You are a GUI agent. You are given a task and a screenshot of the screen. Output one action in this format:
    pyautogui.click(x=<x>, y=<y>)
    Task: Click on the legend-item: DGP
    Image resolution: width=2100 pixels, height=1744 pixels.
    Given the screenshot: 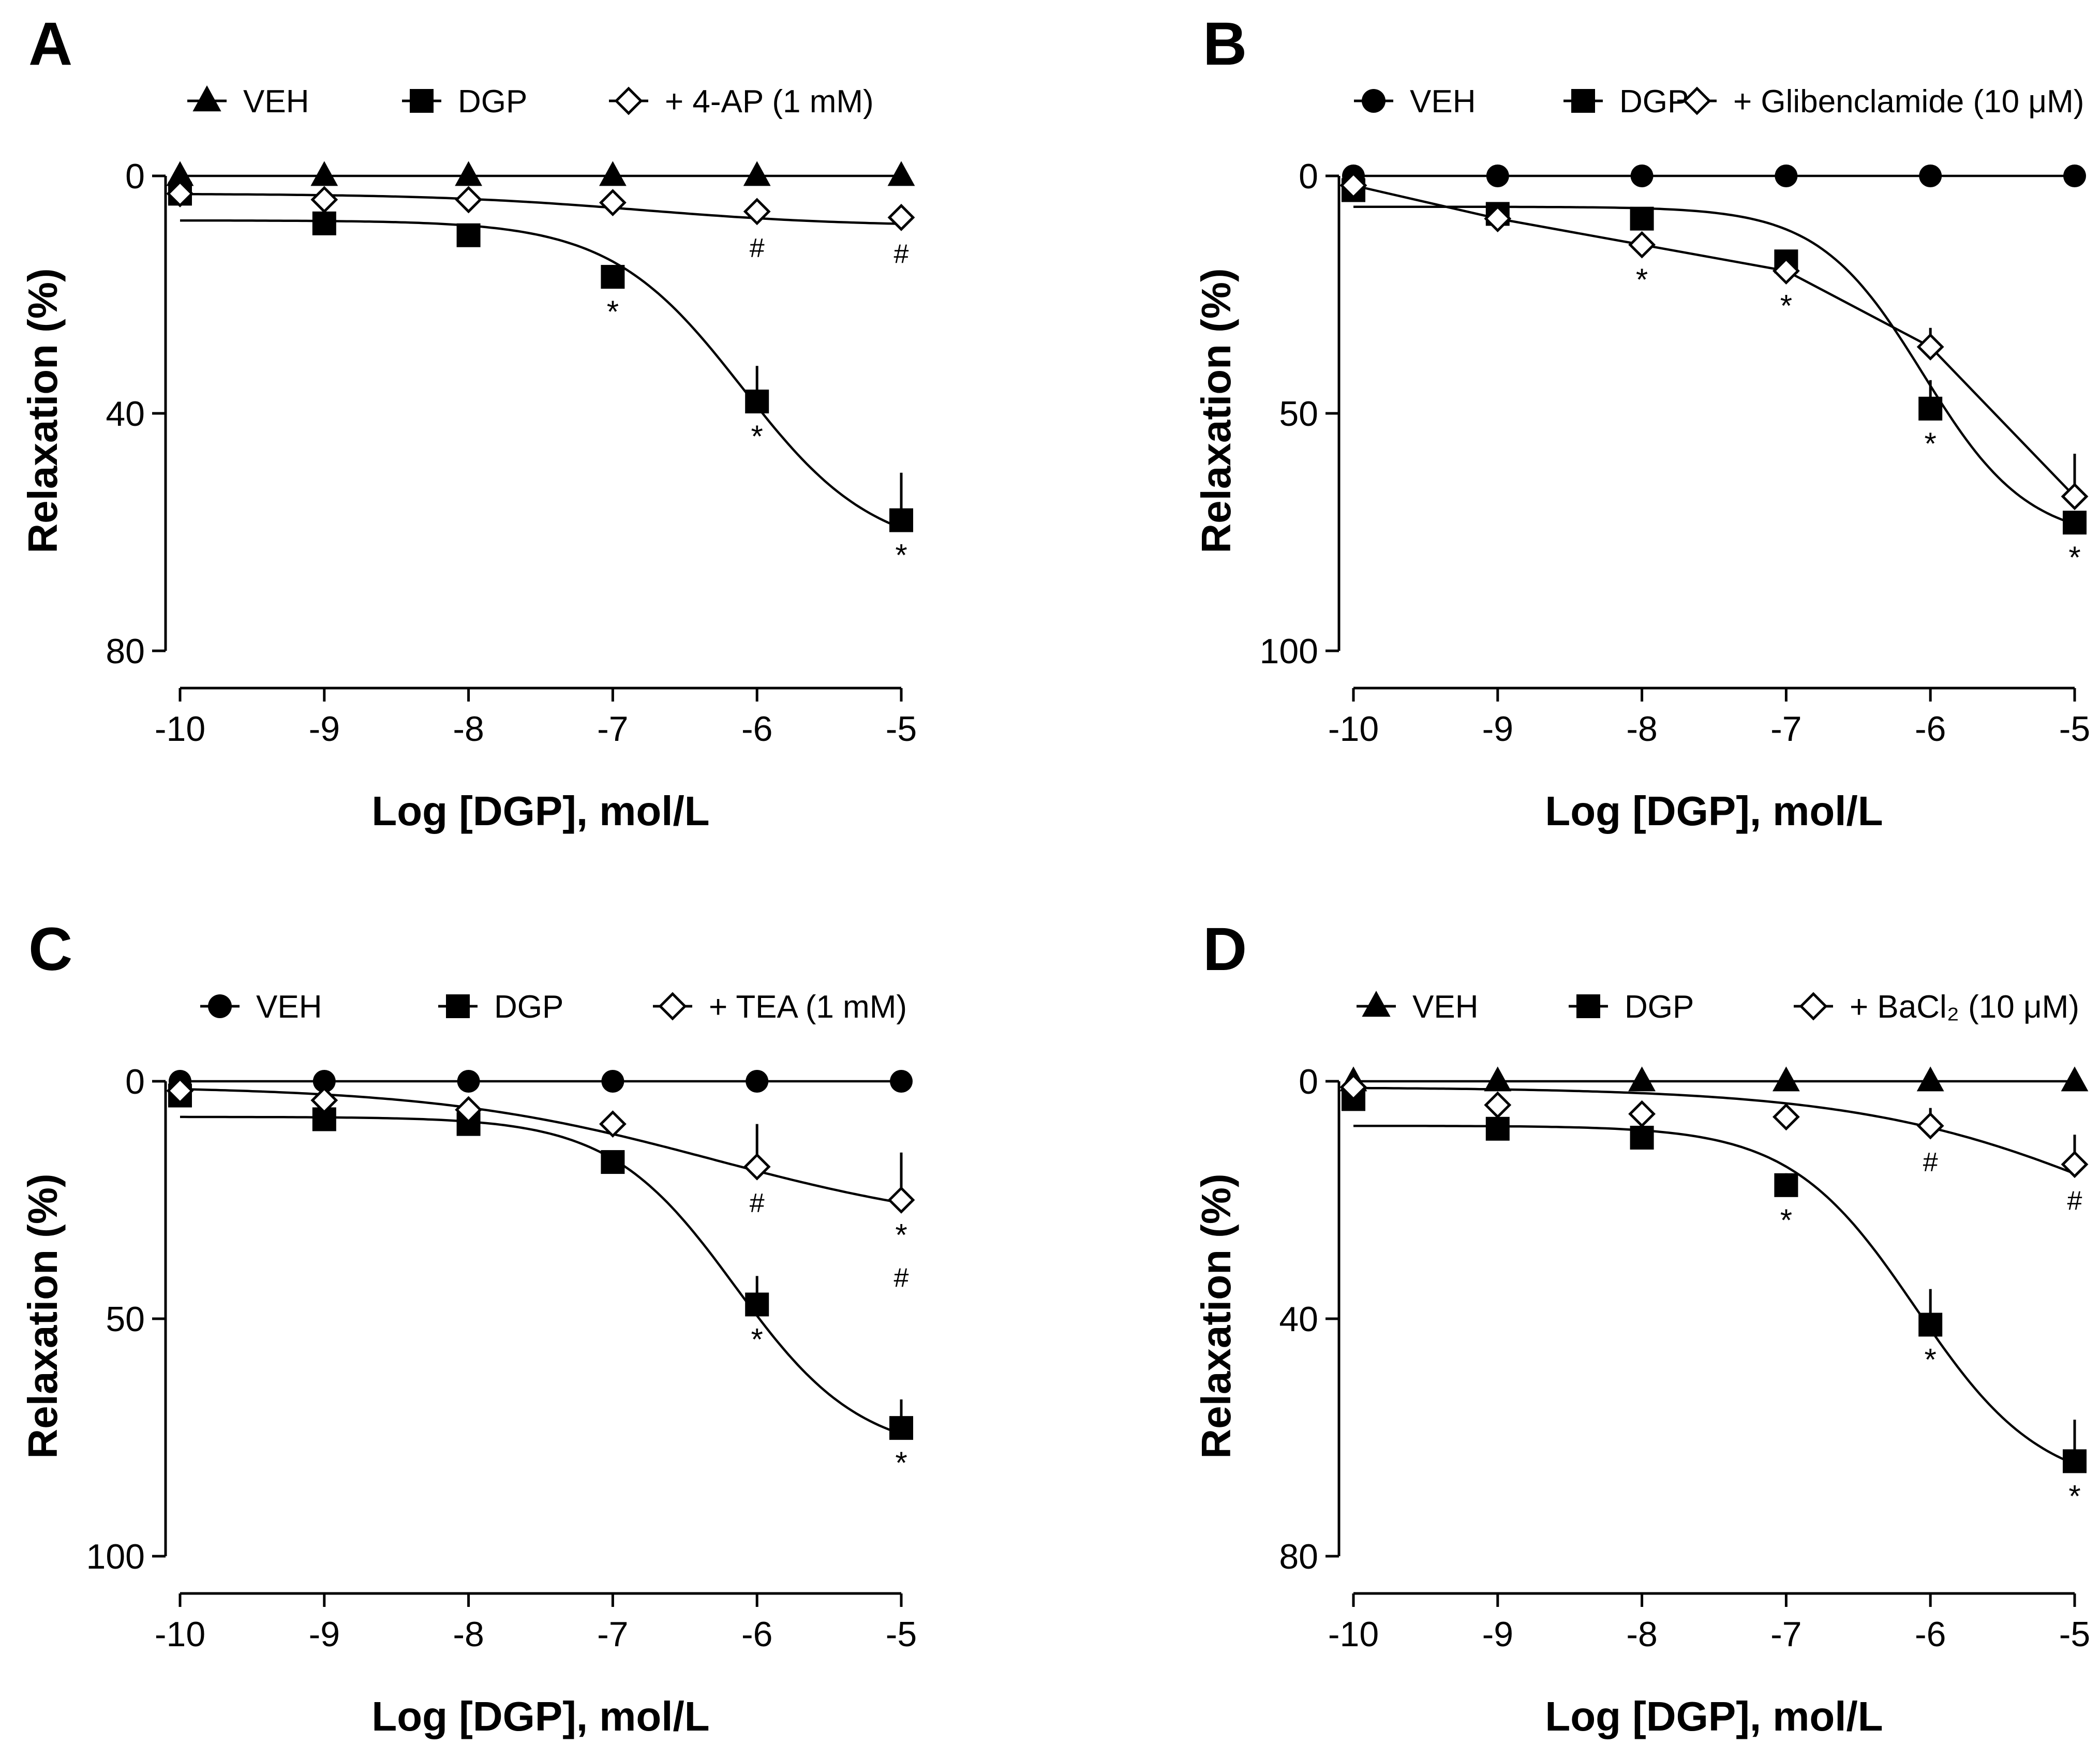 What is the action you would take?
    pyautogui.click(x=1631, y=1007)
    